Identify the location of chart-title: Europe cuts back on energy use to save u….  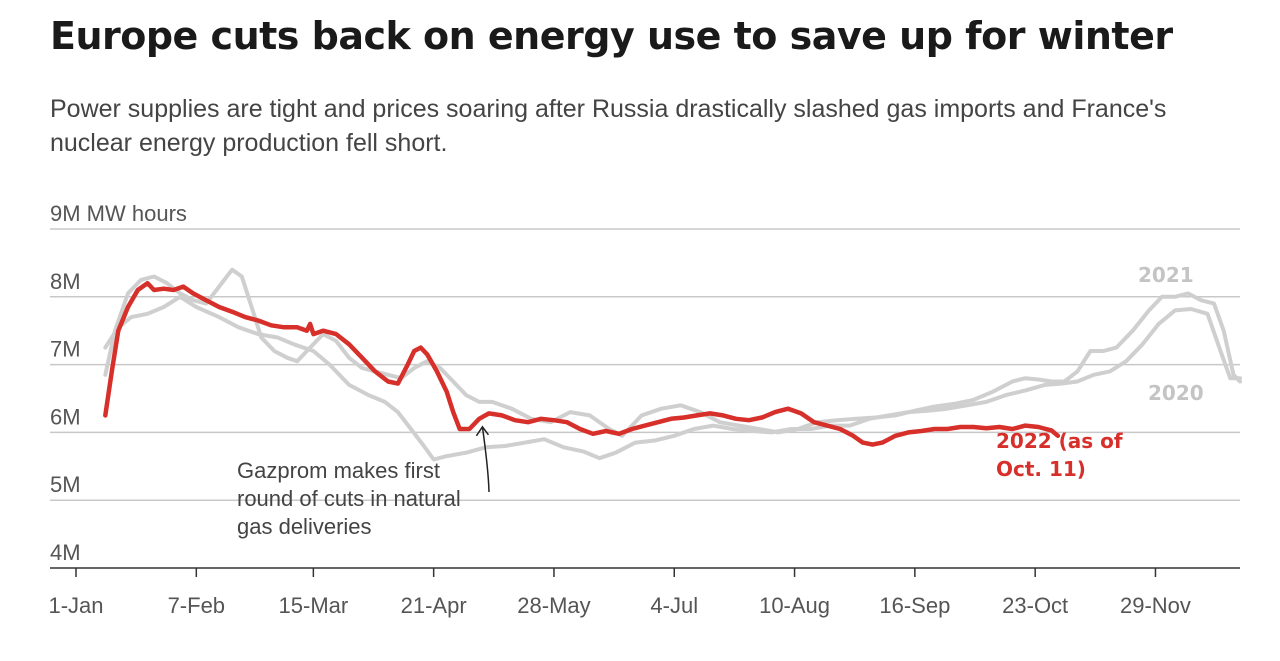
(611, 36).